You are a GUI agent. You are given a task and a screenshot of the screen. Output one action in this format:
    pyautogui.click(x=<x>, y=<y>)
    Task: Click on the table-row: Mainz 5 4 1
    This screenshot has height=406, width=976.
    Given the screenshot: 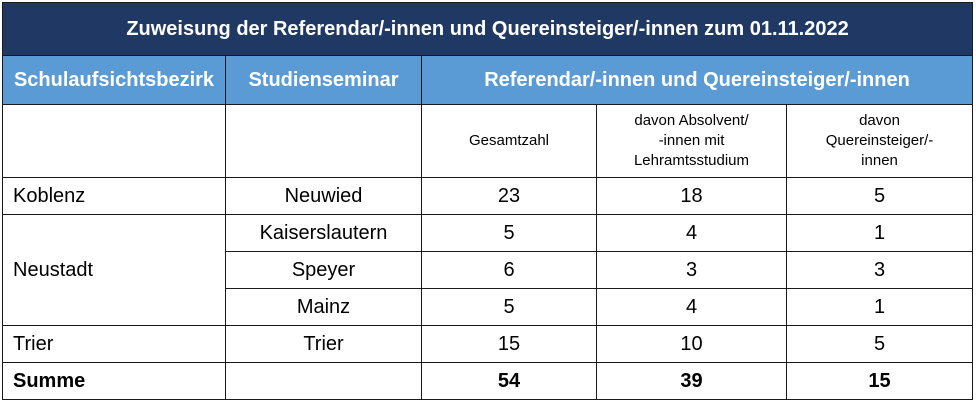 What is the action you would take?
    pyautogui.click(x=488, y=307)
    